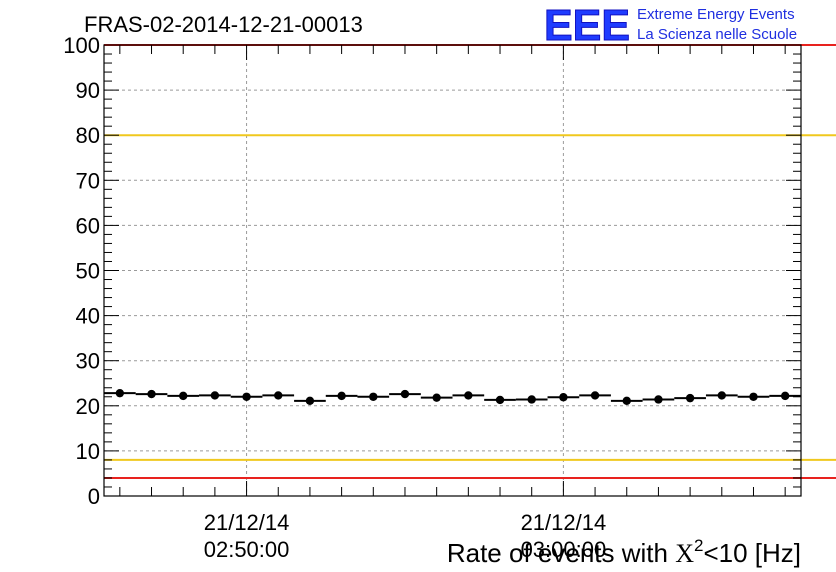 The image size is (836, 572). What do you see at coordinates (564, 549) in the screenshot?
I see `x-tick-time: 03:00:00` at bounding box center [564, 549].